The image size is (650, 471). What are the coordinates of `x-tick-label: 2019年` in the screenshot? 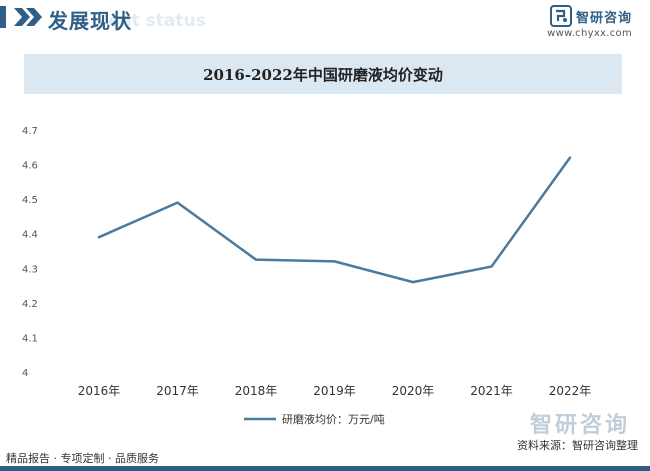 It's located at (334, 391).